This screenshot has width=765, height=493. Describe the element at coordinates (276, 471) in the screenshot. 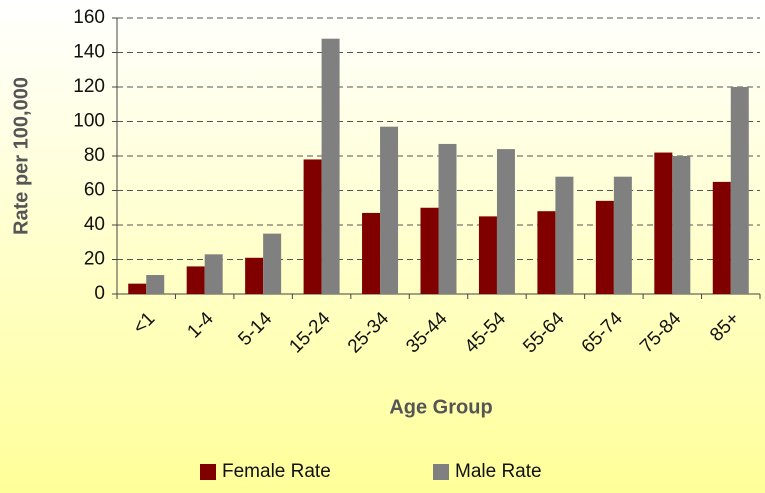

I see `legend-label: Female Rate` at that location.